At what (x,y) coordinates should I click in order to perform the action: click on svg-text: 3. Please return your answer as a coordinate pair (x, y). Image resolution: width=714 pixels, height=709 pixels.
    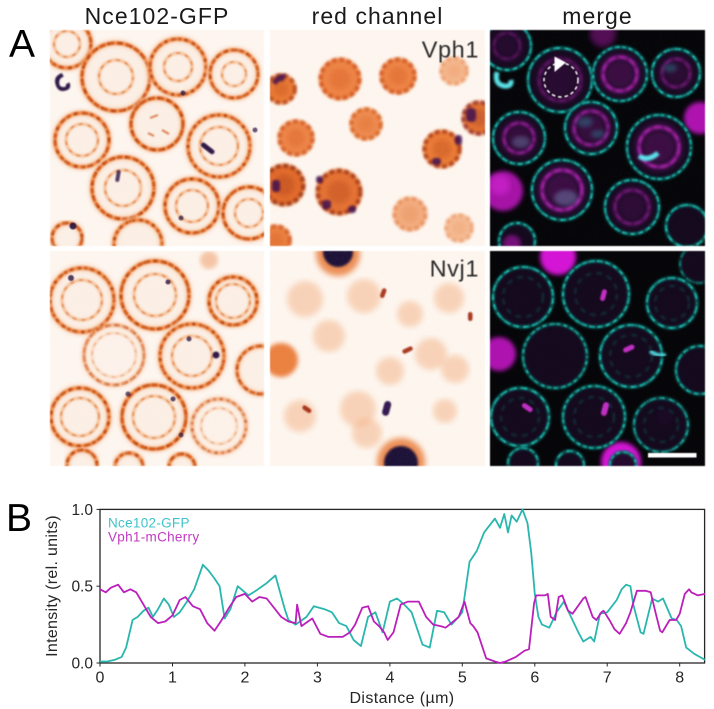
    Looking at the image, I should click on (317, 678).